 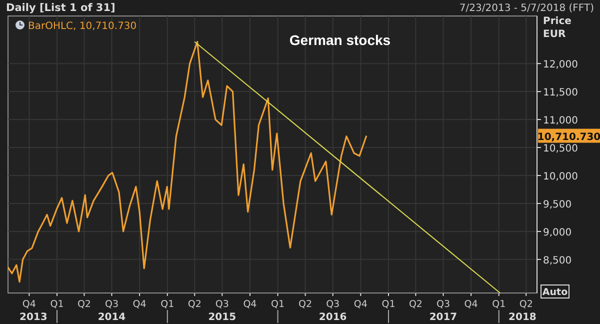 I want to click on x2-tick-label: 2017, so click(x=443, y=317).